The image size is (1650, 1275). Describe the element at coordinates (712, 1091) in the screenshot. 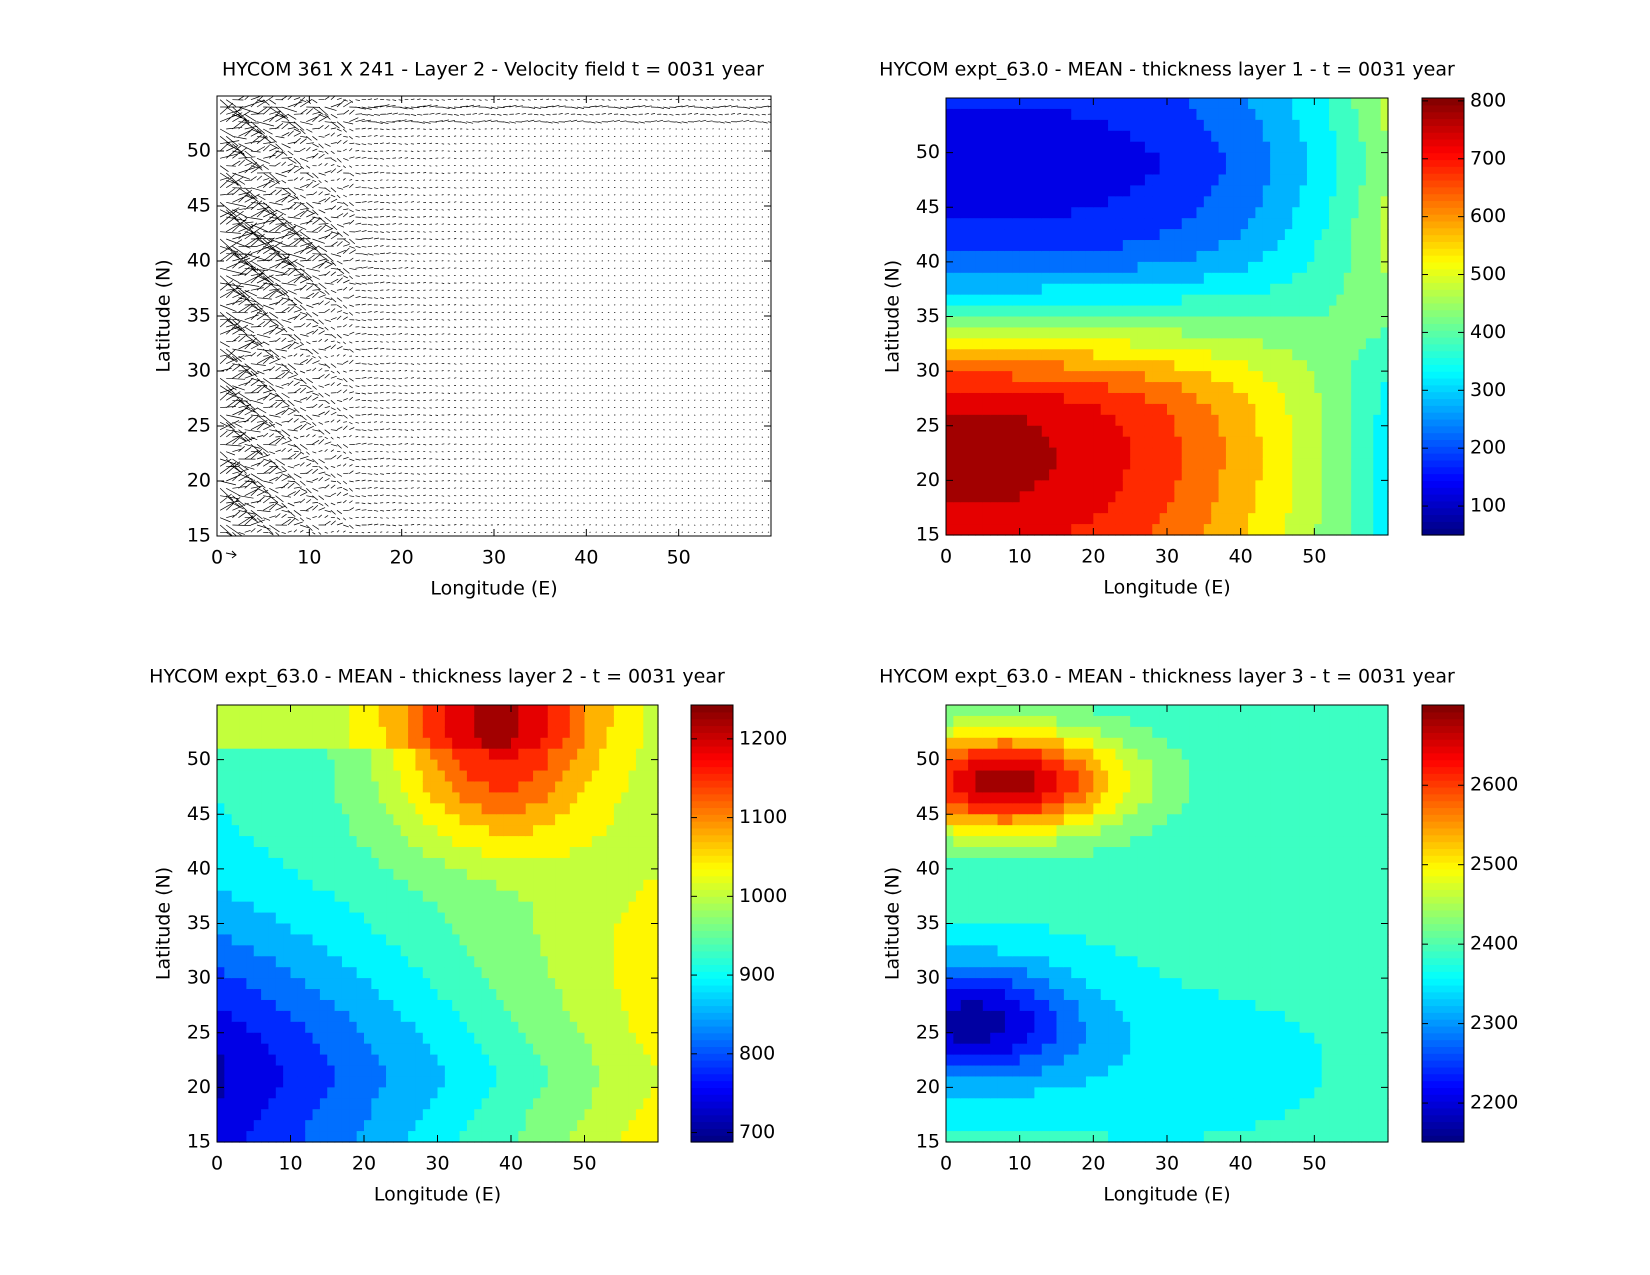

I see `colorbar-cell` at that location.